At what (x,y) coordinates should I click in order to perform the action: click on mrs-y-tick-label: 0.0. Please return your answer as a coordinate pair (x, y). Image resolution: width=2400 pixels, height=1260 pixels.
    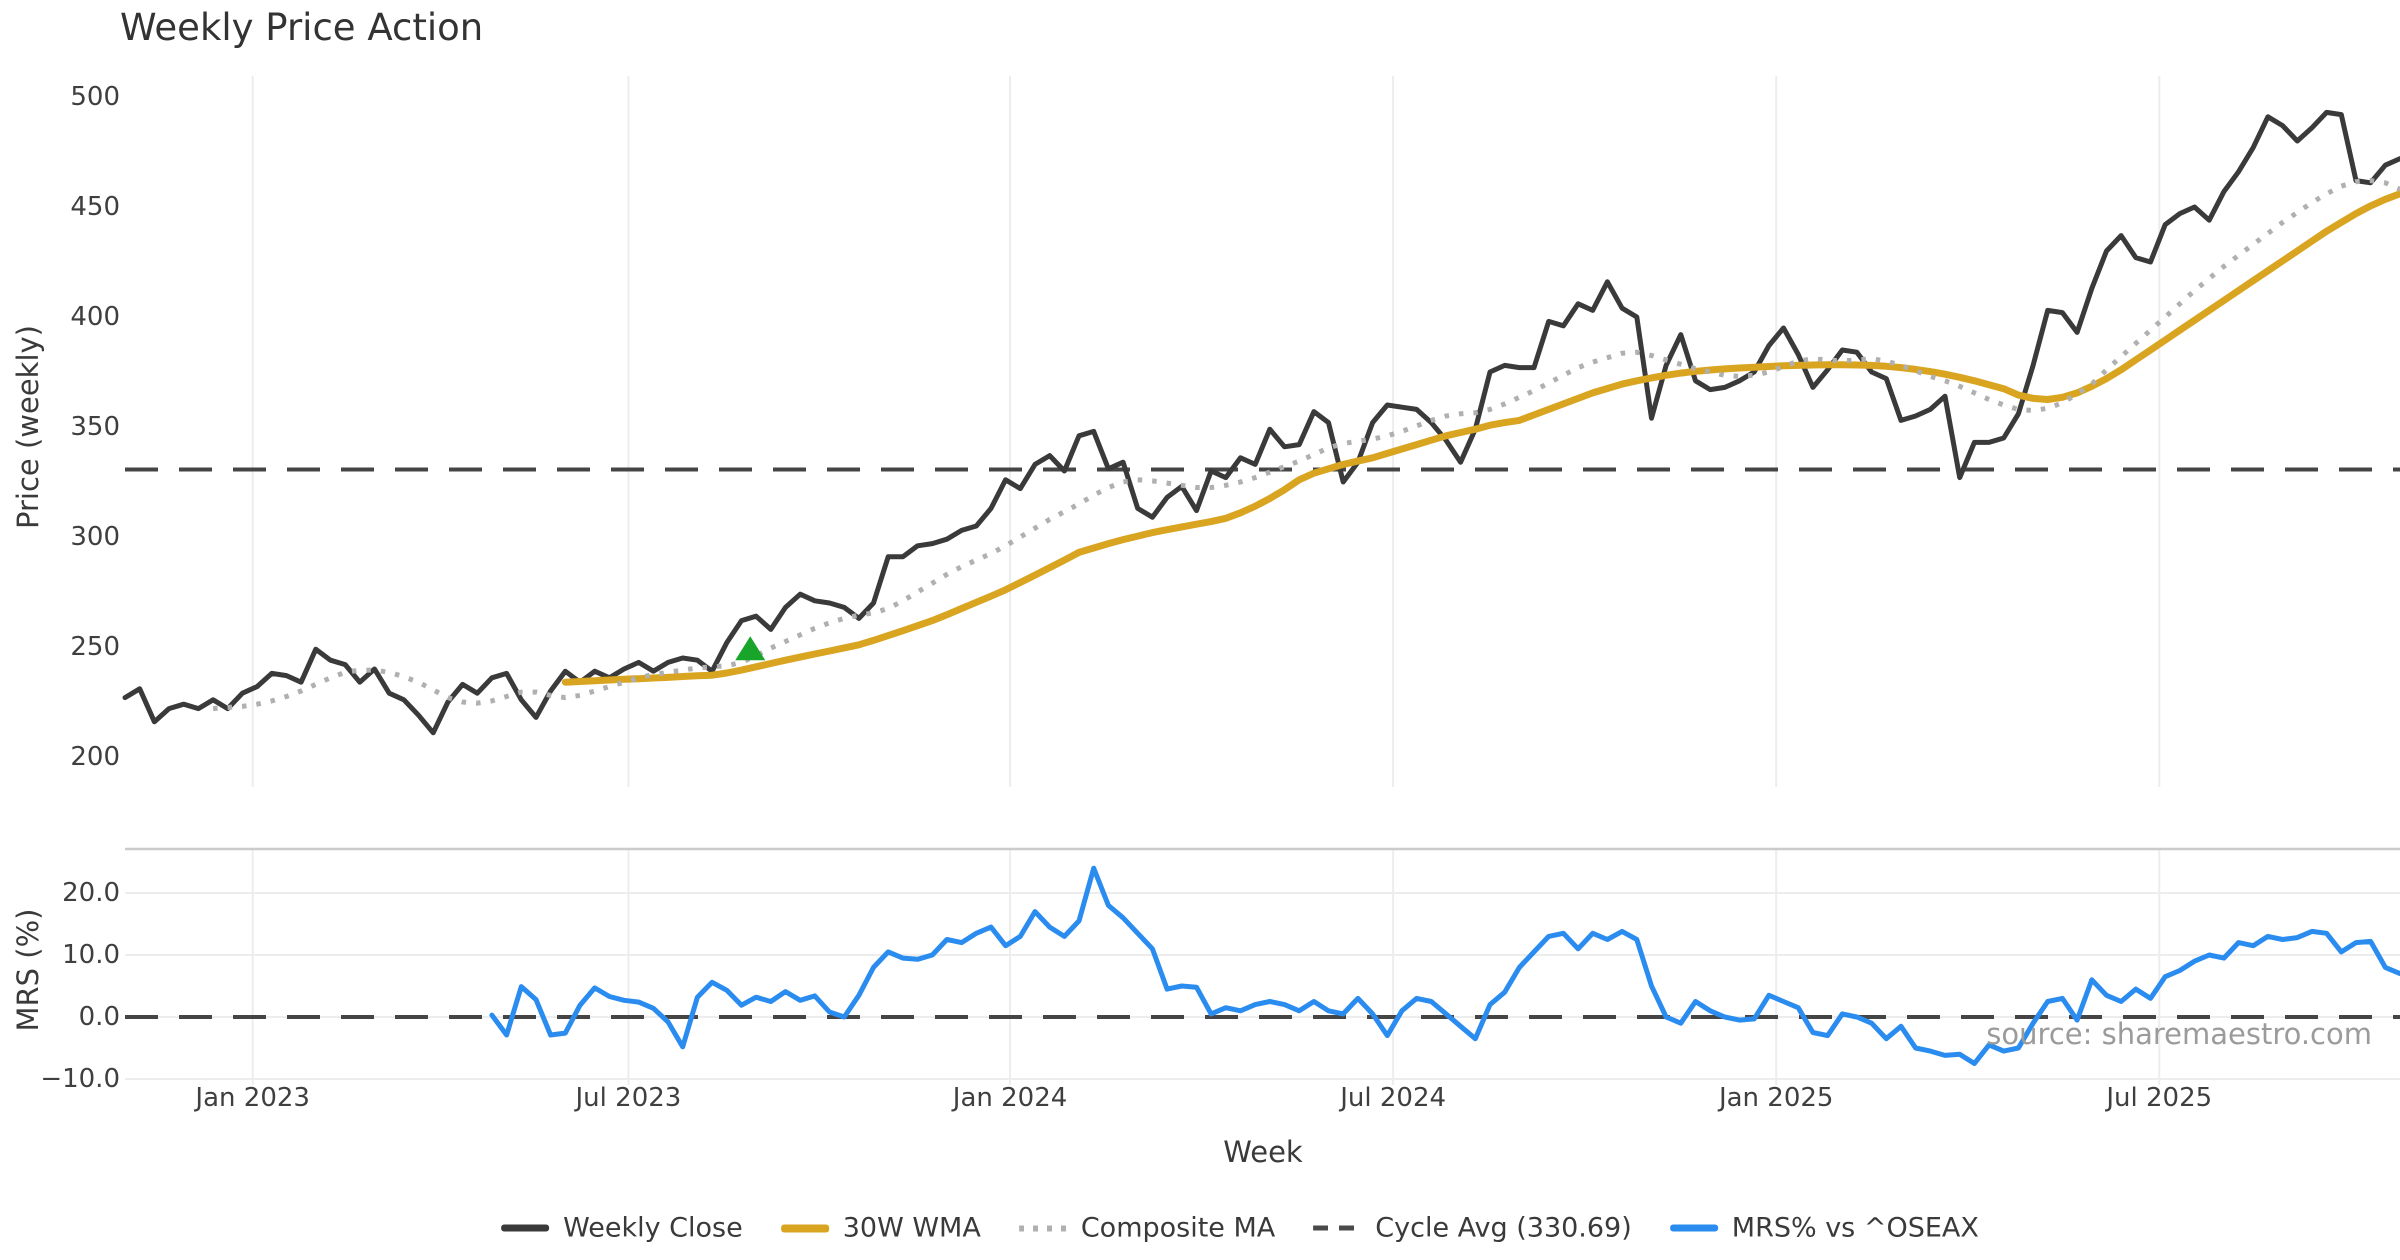
    Looking at the image, I should click on (99, 1017).